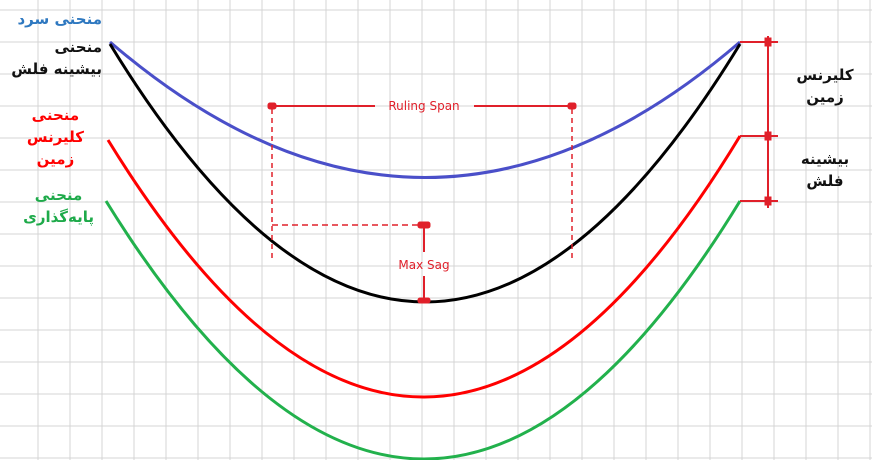 The height and width of the screenshot is (465, 872). I want to click on legend-foundation-line2: پایه‌گذاری, so click(58, 217).